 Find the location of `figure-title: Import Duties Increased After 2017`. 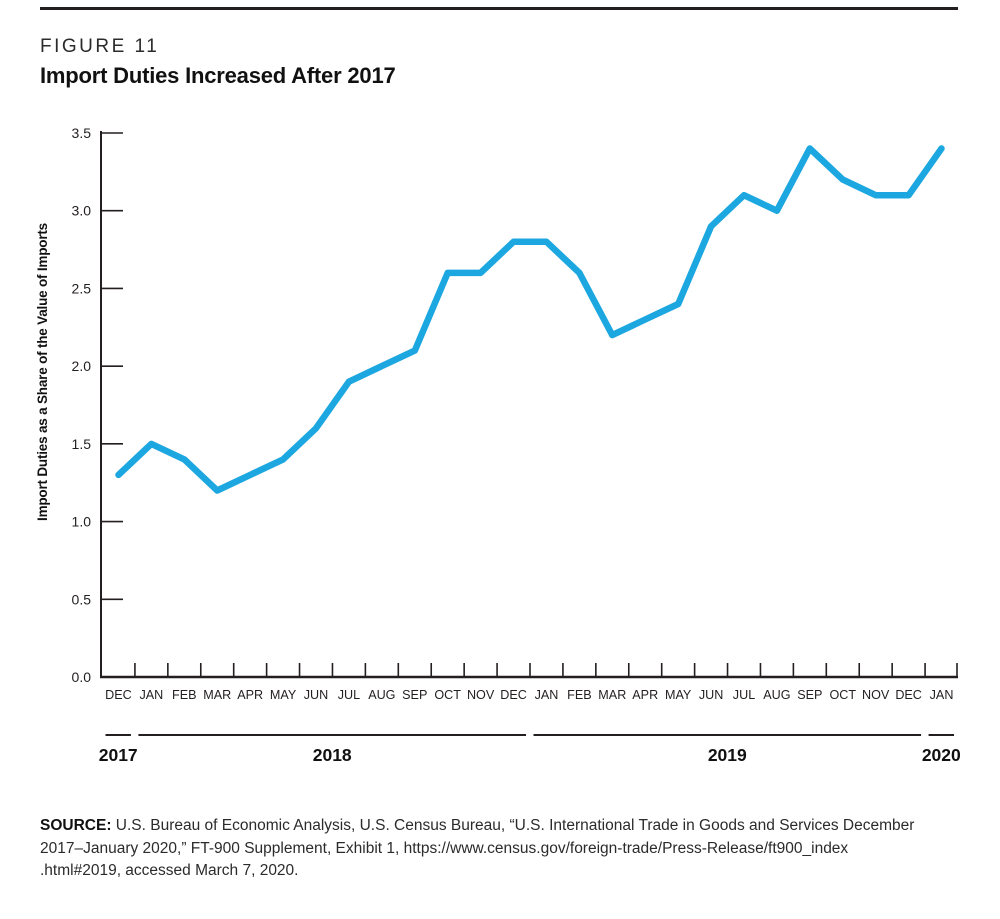

figure-title: Import Duties Increased After 2017 is located at coordinates (218, 75).